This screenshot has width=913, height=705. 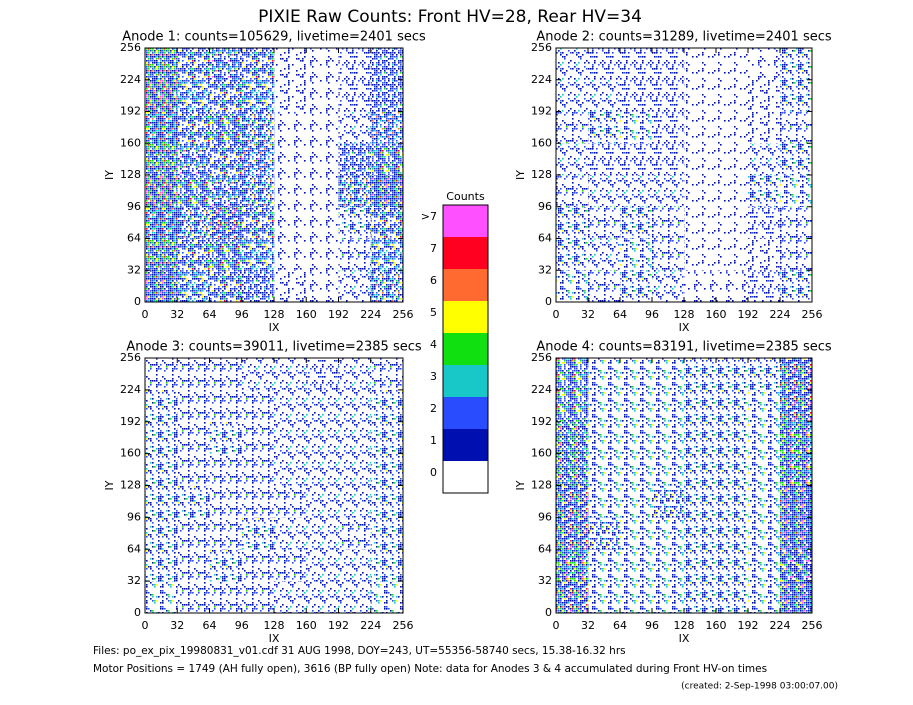 I want to click on x-tick-label: 256, so click(x=403, y=314).